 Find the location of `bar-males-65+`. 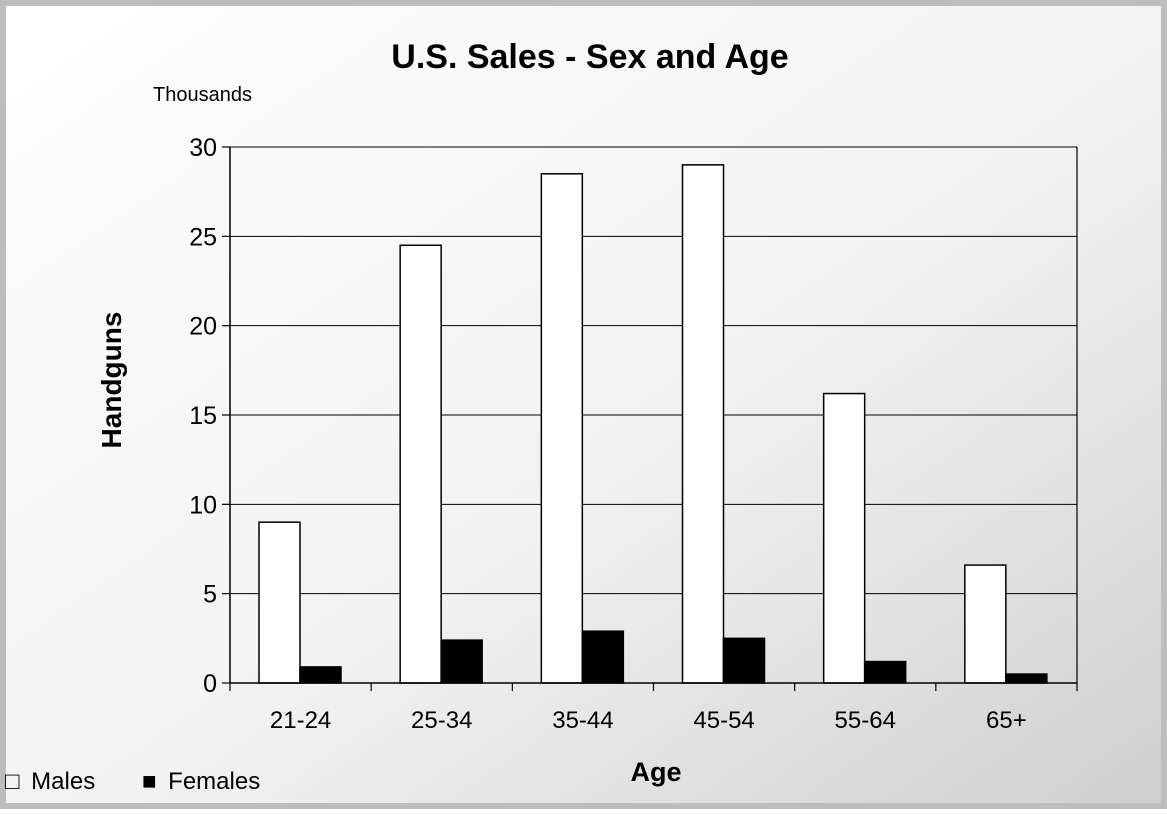

bar-males-65+ is located at coordinates (985, 624).